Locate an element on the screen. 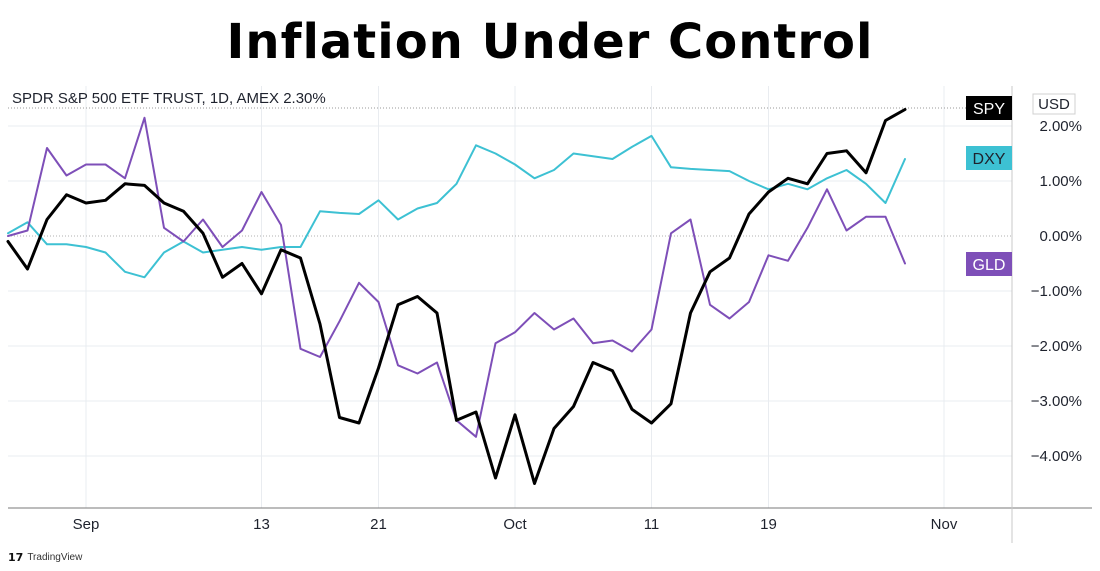 This screenshot has height=571, width=1100. tradingview-icon: 17 is located at coordinates (16, 557).